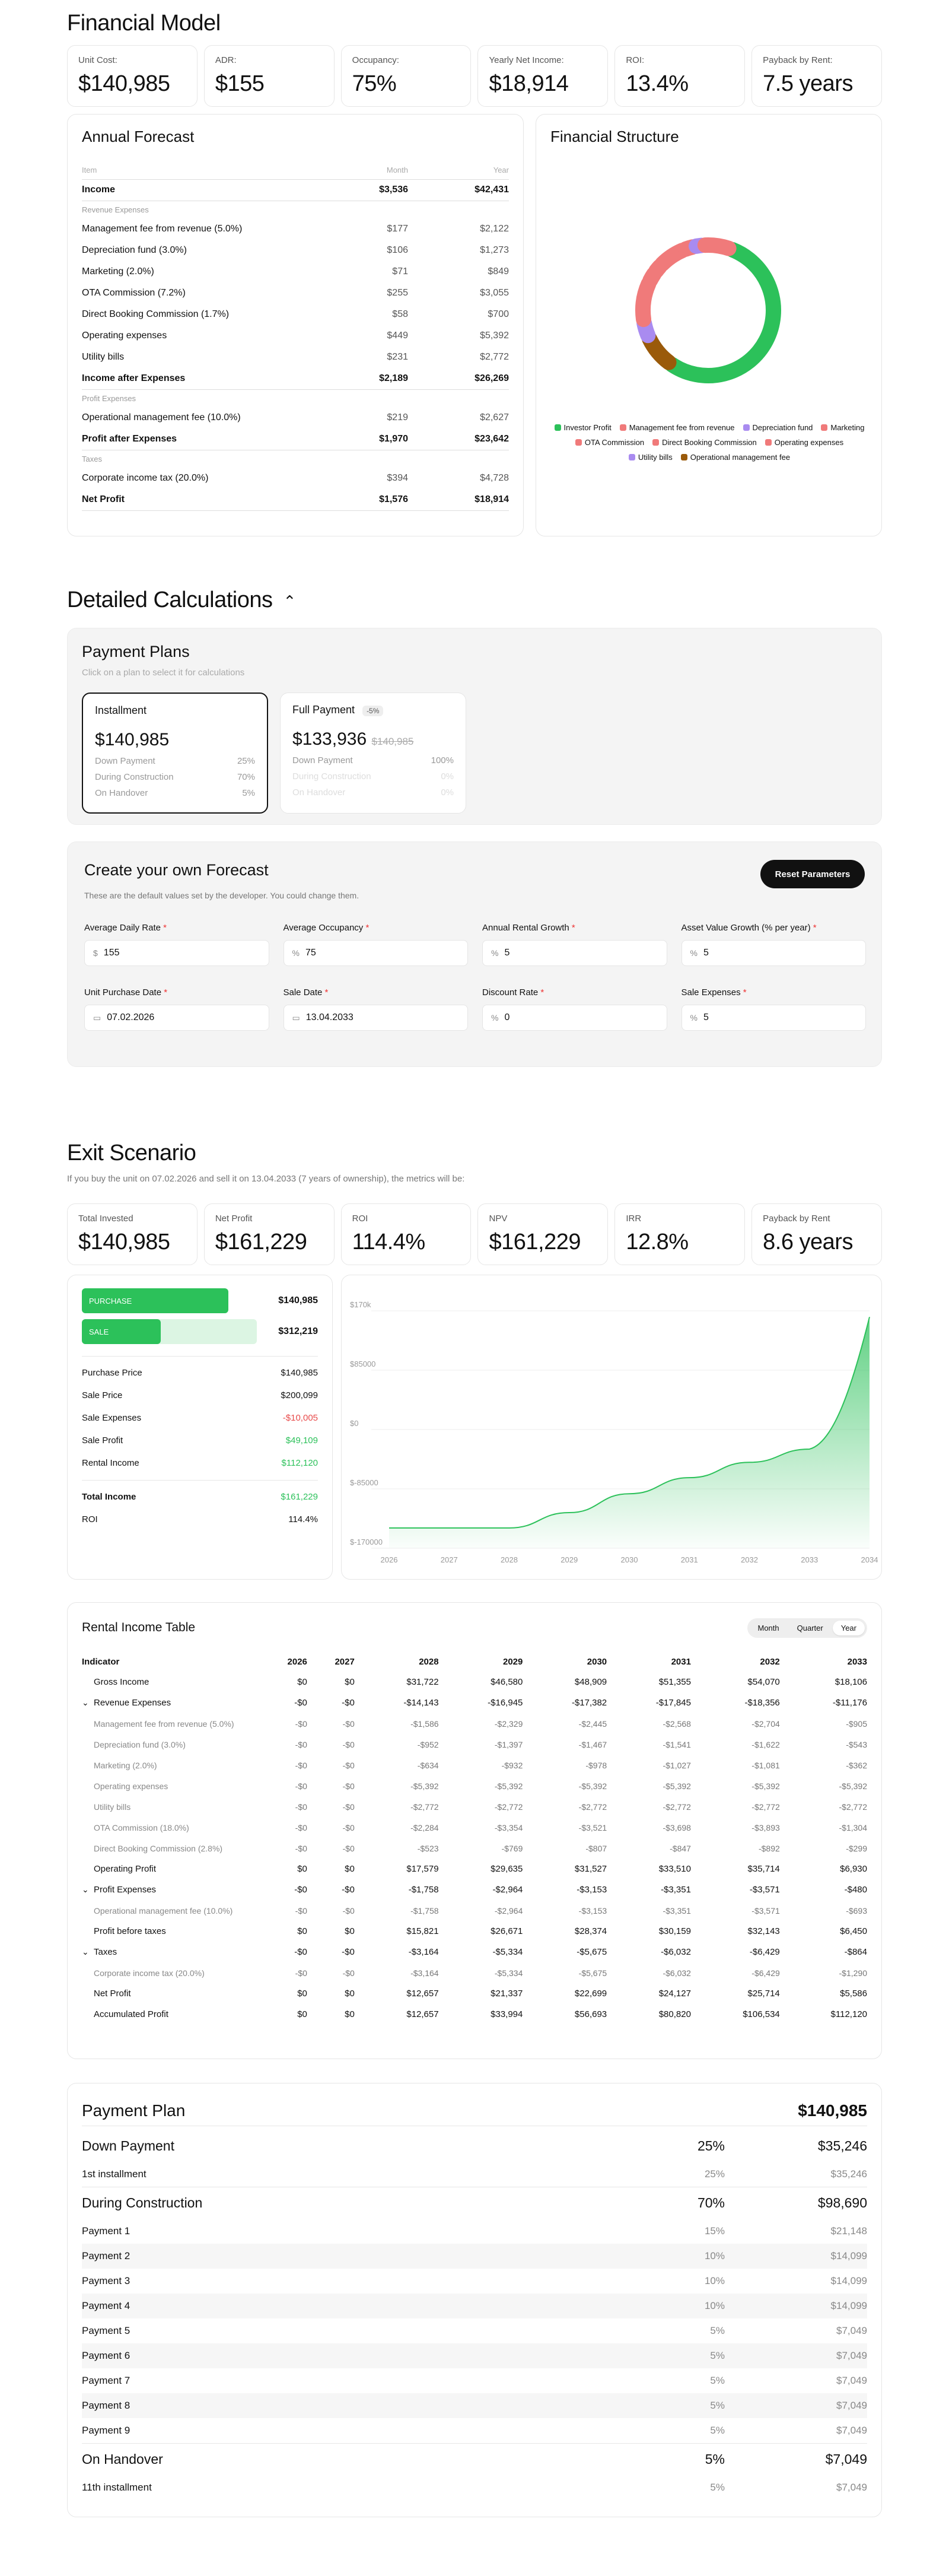 Image resolution: width=949 pixels, height=2576 pixels. Describe the element at coordinates (295, 336) in the screenshot. I see `forecast-row: Operating expenses $449 $5,392` at that location.